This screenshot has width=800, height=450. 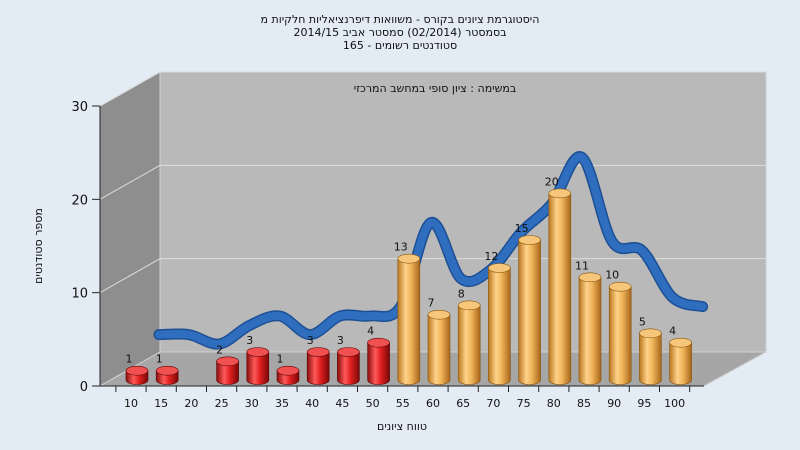 What do you see at coordinates (493, 403) in the screenshot?
I see `x-tick-label: 70` at bounding box center [493, 403].